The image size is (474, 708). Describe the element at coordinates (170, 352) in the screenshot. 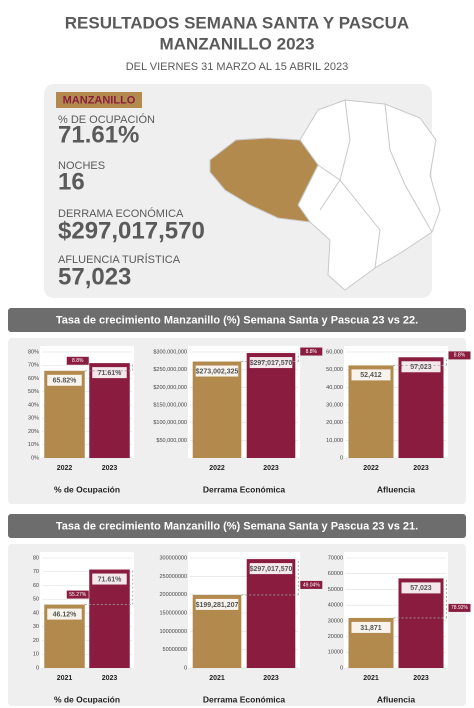

I see `y-tick-label: $300,000,000` at that location.